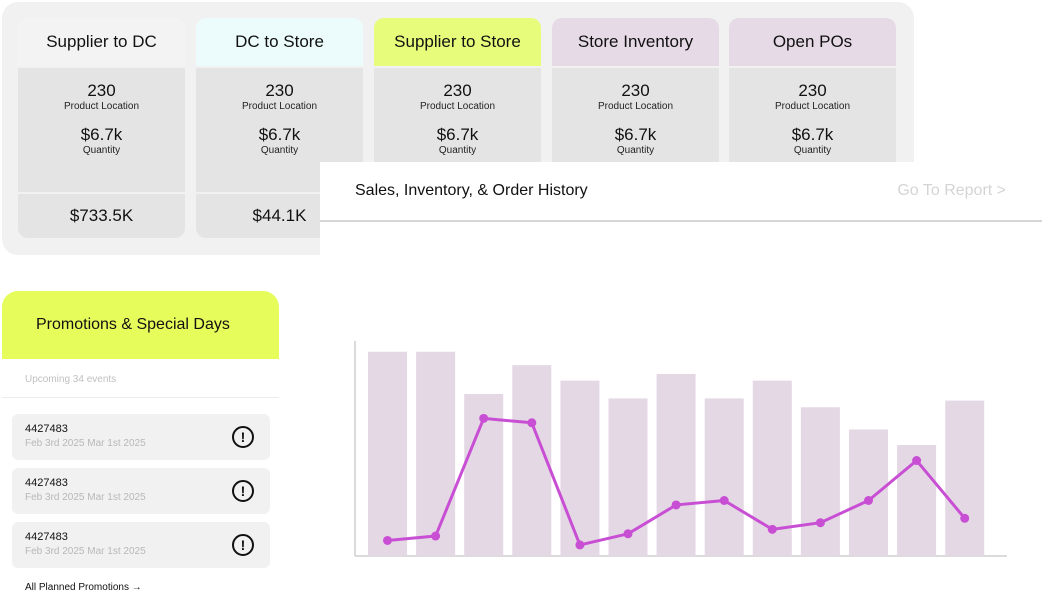 The height and width of the screenshot is (609, 1042). I want to click on divider, so click(140, 397).